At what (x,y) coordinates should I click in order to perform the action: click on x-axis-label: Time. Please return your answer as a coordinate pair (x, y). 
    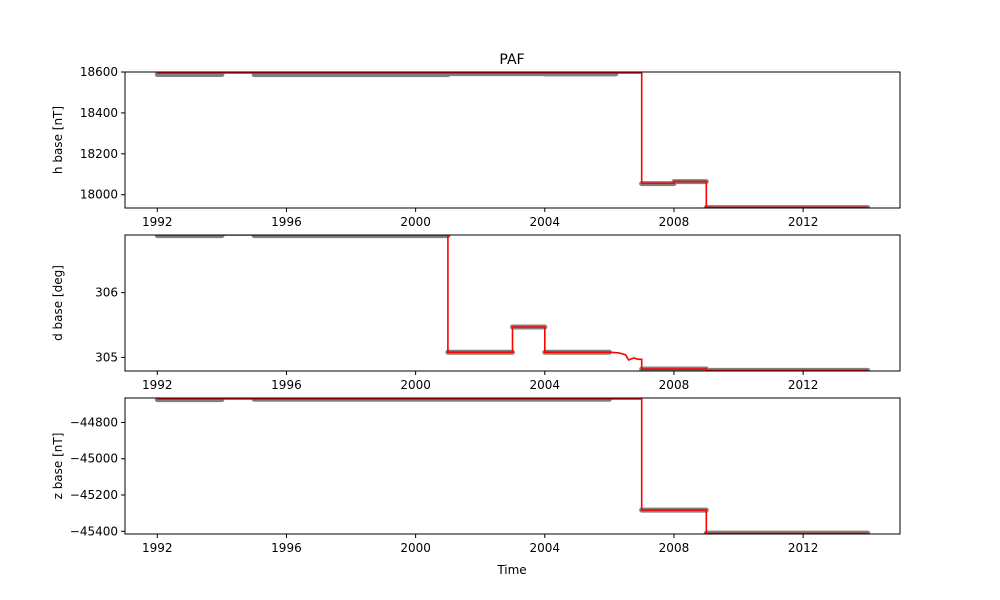
    Looking at the image, I should click on (511, 570).